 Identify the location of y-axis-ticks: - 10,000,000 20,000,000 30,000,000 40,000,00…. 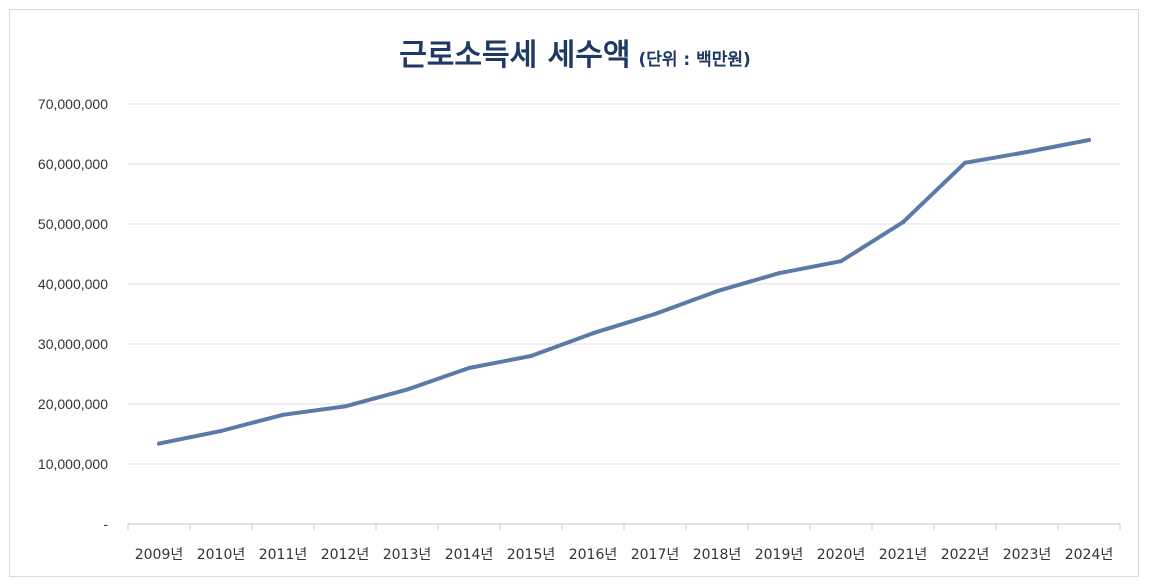
(73, 314).